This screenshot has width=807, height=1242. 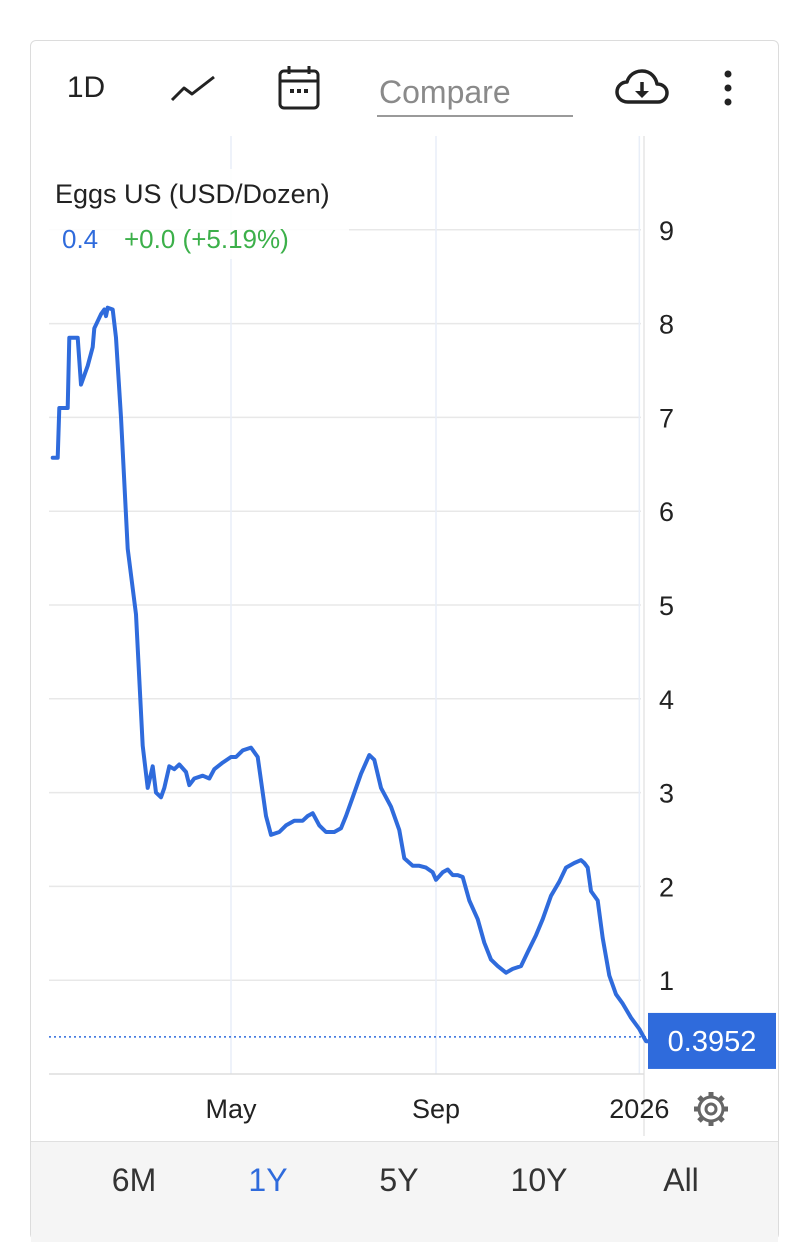 I want to click on line-chart-icon-glyph, so click(x=192, y=88).